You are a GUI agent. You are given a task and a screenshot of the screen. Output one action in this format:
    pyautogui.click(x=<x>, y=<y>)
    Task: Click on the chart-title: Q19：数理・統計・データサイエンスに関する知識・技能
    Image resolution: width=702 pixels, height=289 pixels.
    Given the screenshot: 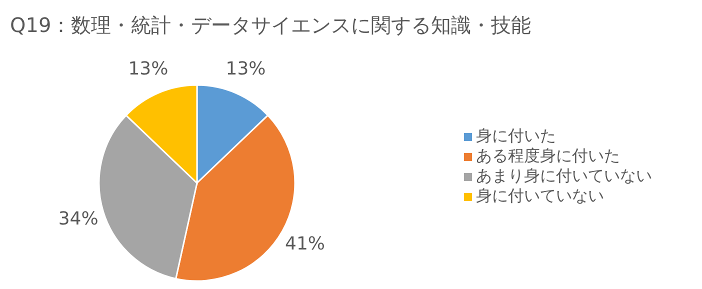 What is the action you would take?
    pyautogui.click(x=271, y=25)
    